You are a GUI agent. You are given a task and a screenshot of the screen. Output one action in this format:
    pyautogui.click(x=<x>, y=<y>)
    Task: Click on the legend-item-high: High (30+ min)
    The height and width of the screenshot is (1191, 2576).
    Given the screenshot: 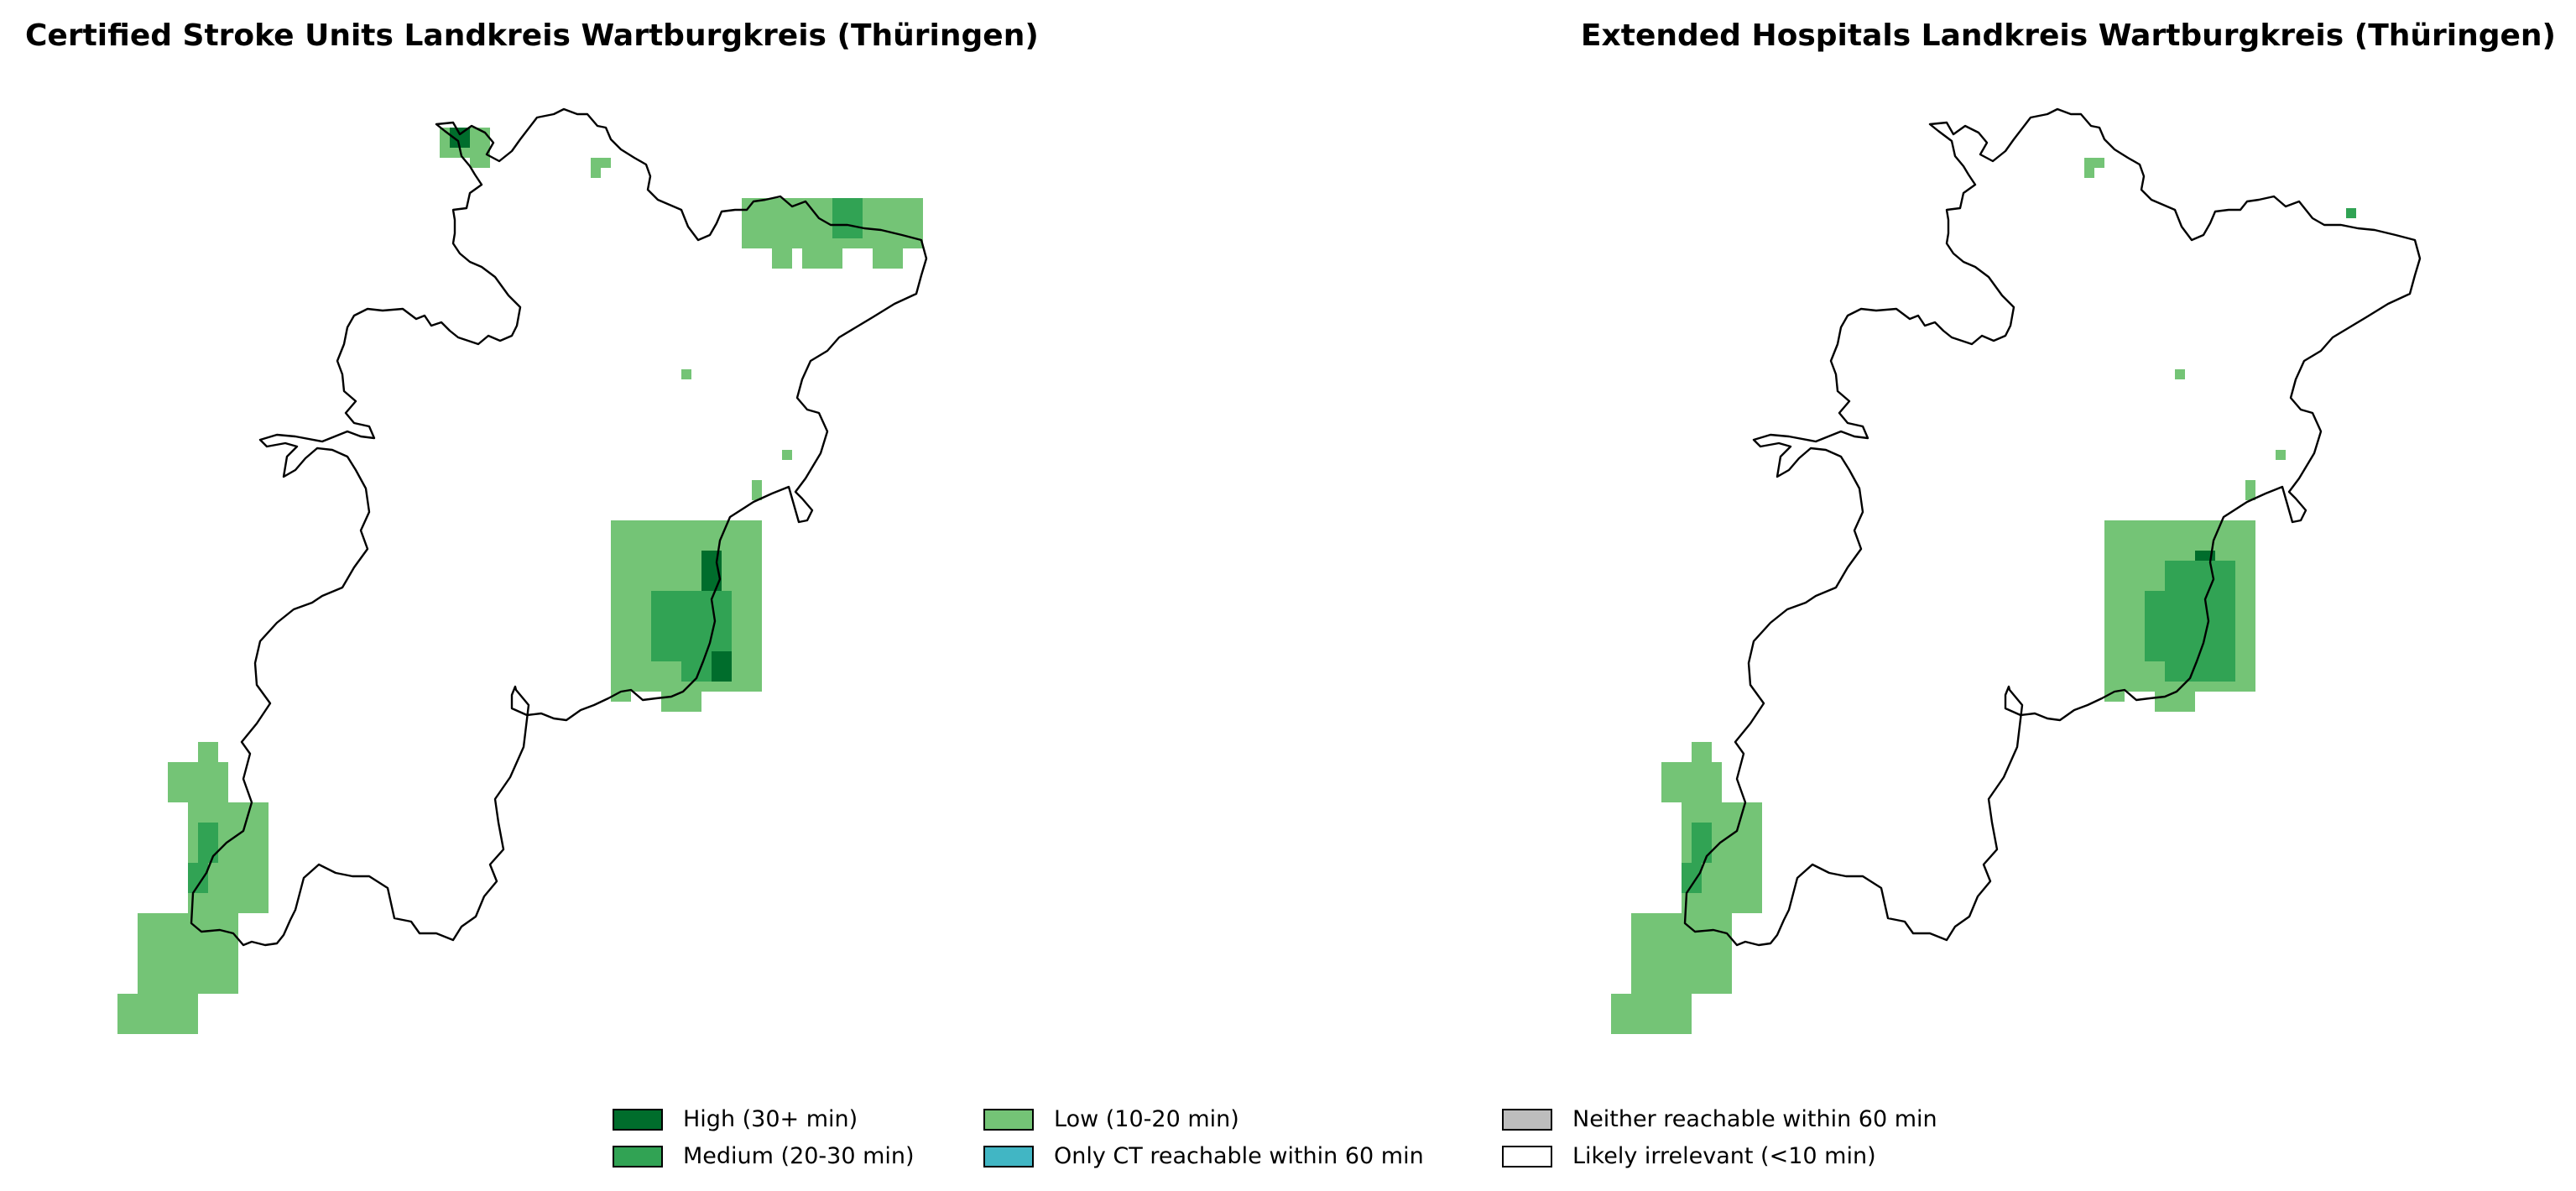 What is the action you would take?
    pyautogui.click(x=735, y=1119)
    